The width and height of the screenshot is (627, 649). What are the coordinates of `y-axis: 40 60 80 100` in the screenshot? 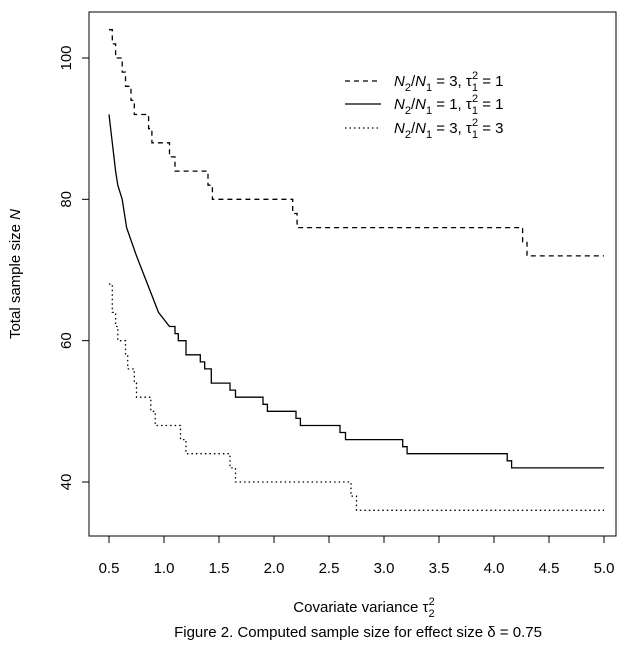 It's located at (73, 267).